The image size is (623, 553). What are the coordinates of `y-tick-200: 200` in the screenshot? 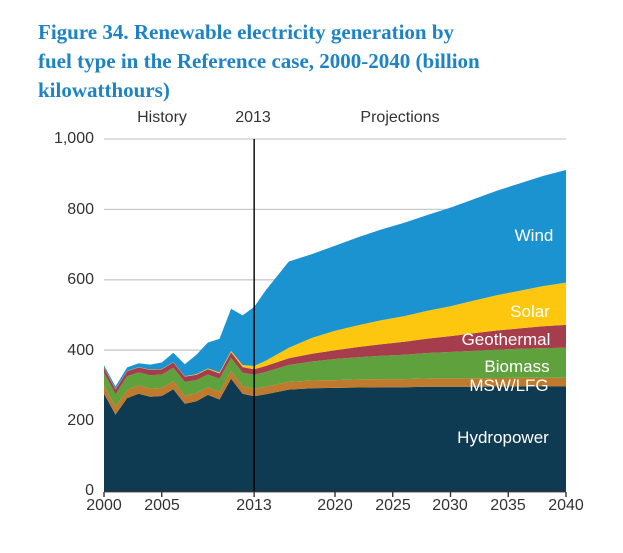 It's located at (80, 420).